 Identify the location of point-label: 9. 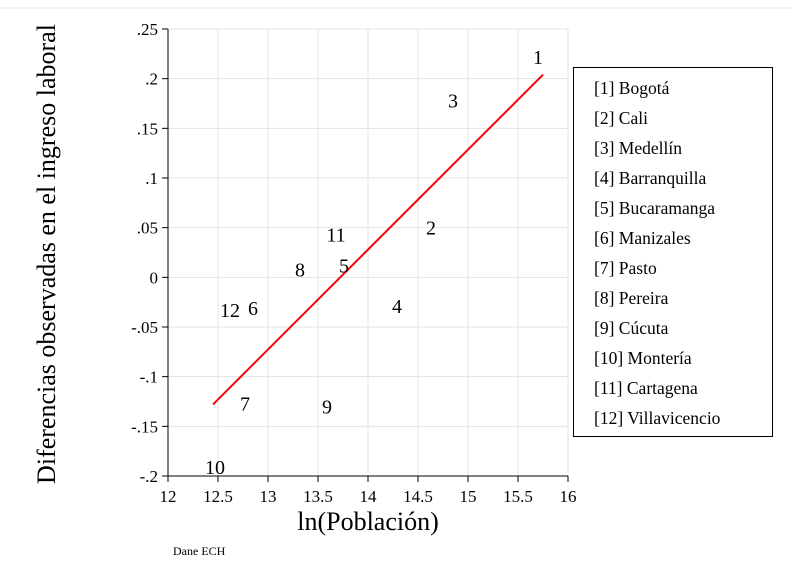
(327, 407).